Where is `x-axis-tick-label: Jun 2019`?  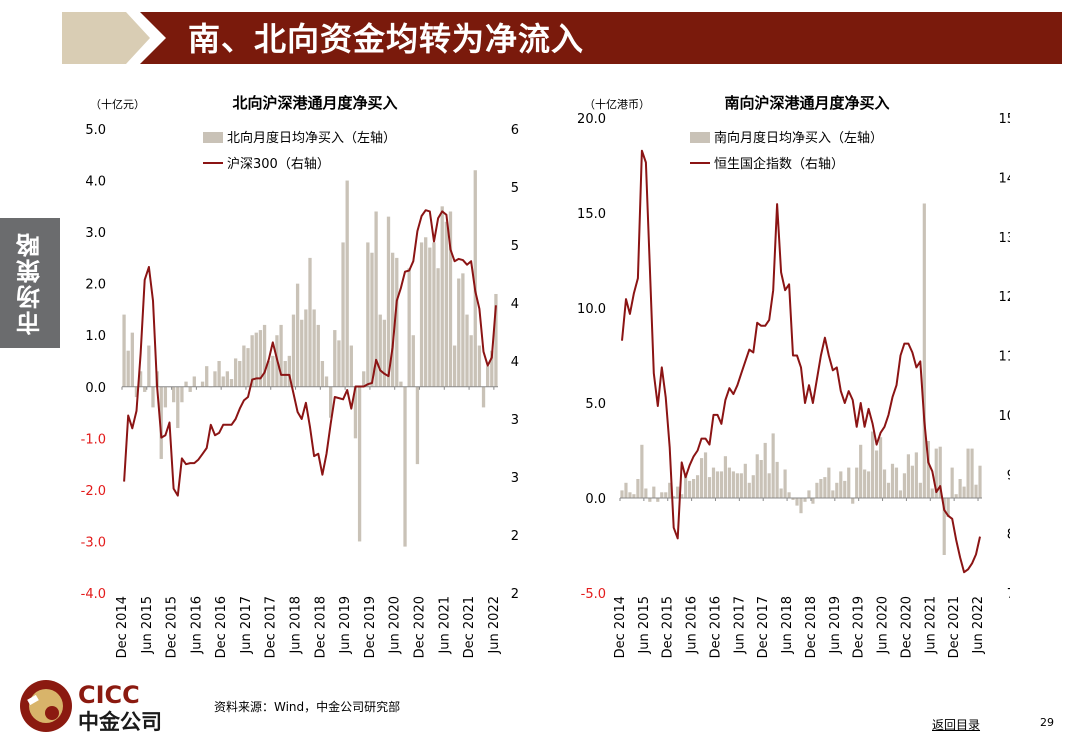 x-axis-tick-label: Jun 2019 is located at coordinates (345, 625).